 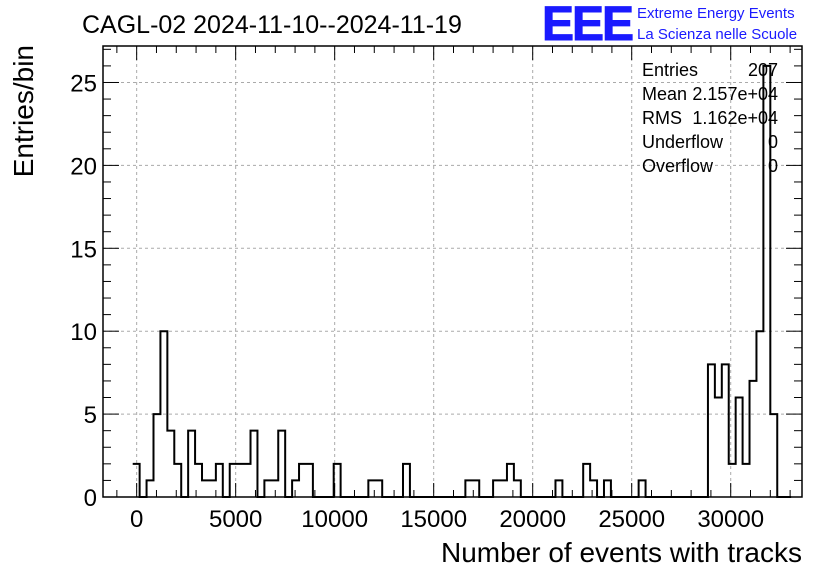 What do you see at coordinates (773, 142) in the screenshot?
I see `stats-underflow-value: 0` at bounding box center [773, 142].